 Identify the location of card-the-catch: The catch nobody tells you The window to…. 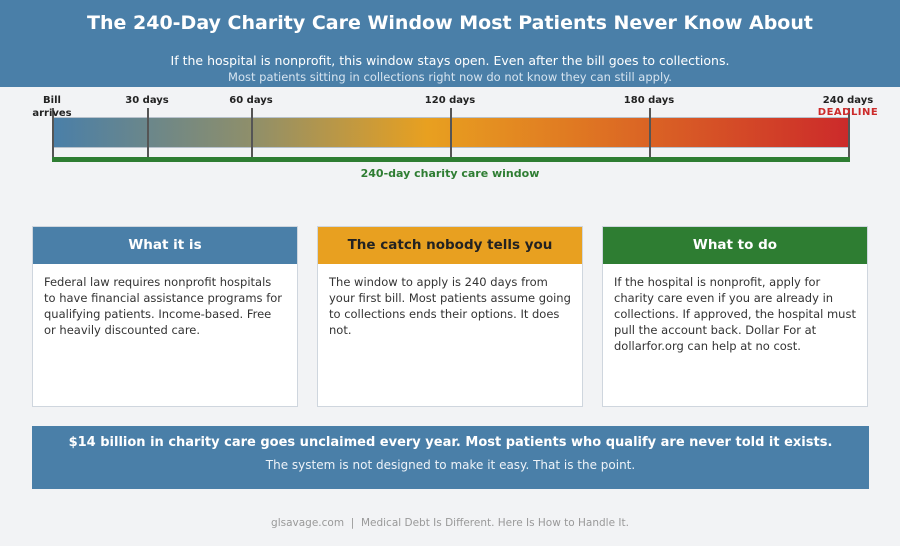
(450, 316).